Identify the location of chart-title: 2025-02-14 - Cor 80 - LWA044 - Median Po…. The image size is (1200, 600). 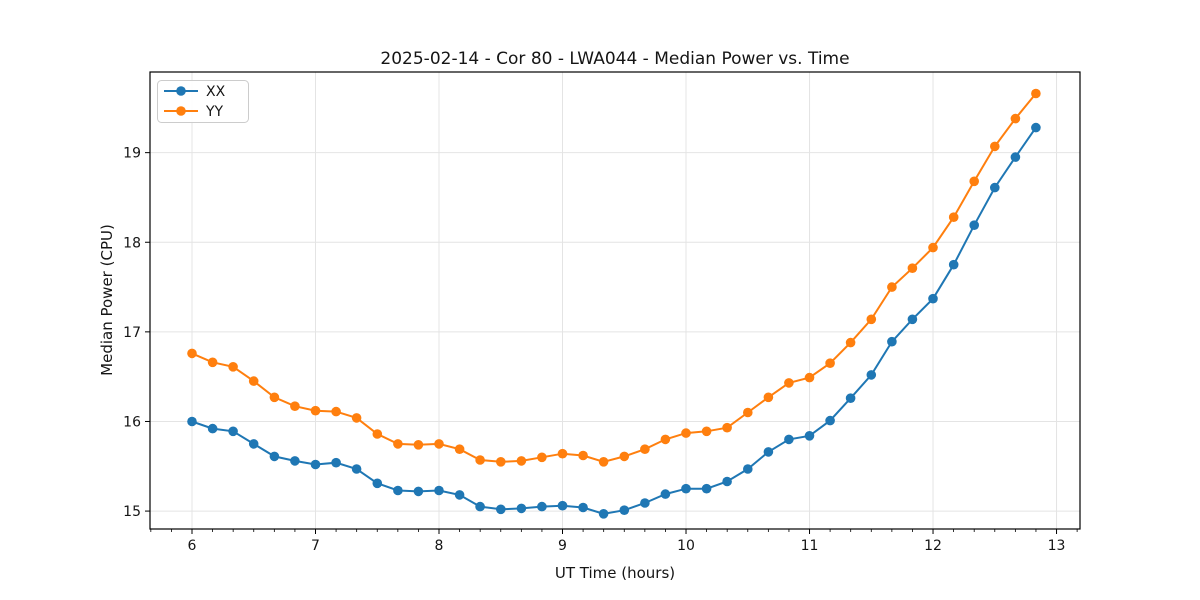
(614, 59).